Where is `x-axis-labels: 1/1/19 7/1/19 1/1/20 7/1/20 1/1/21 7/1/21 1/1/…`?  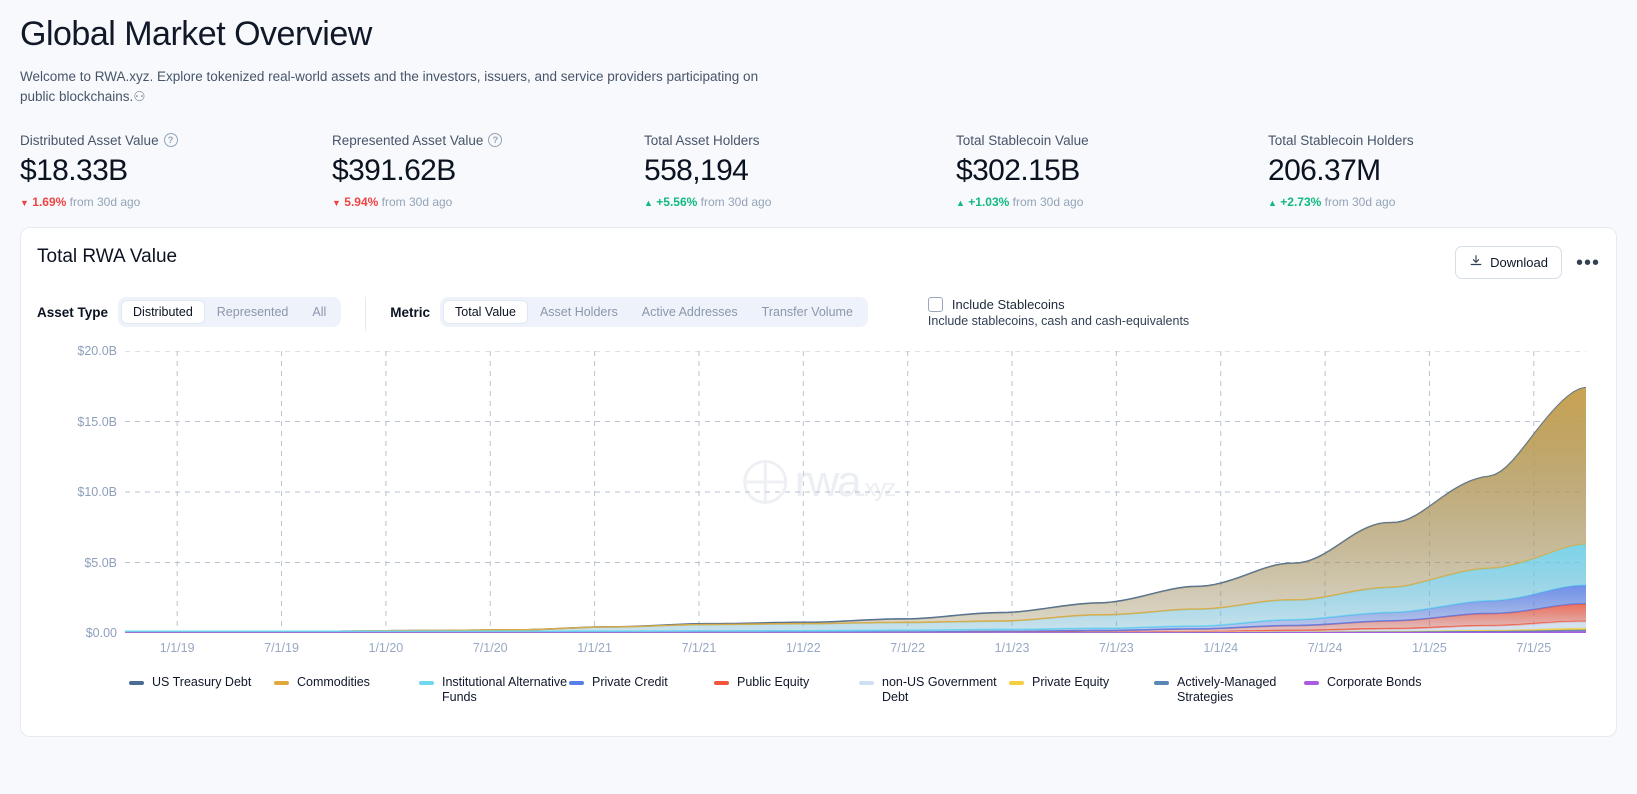
x-axis-labels: 1/1/19 7/1/19 1/1/20 7/1/20 1/1/21 7/1/21 1/1/… is located at coordinates (855, 651).